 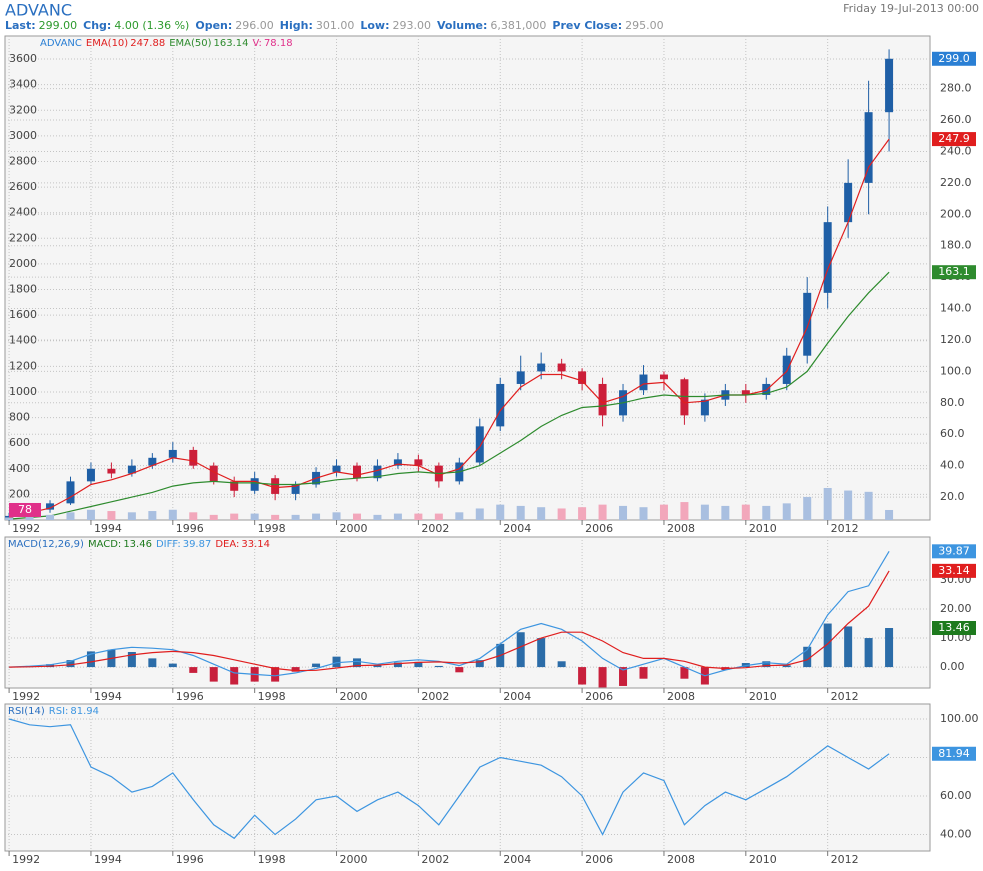 I want to click on y-tick-label: 600, so click(x=19, y=442).